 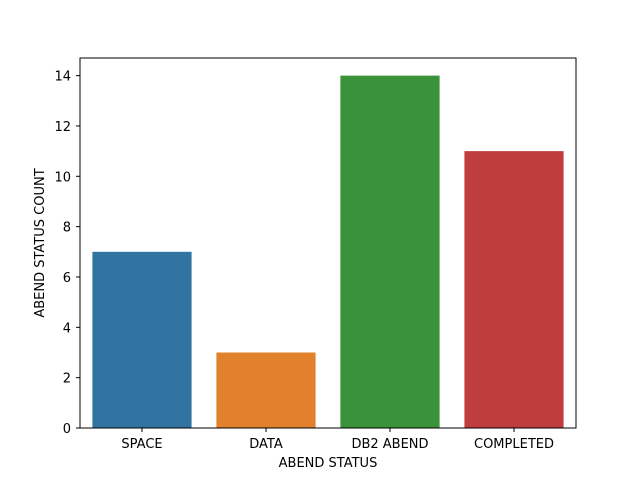 I want to click on y-tick-label: 8, so click(x=67, y=228).